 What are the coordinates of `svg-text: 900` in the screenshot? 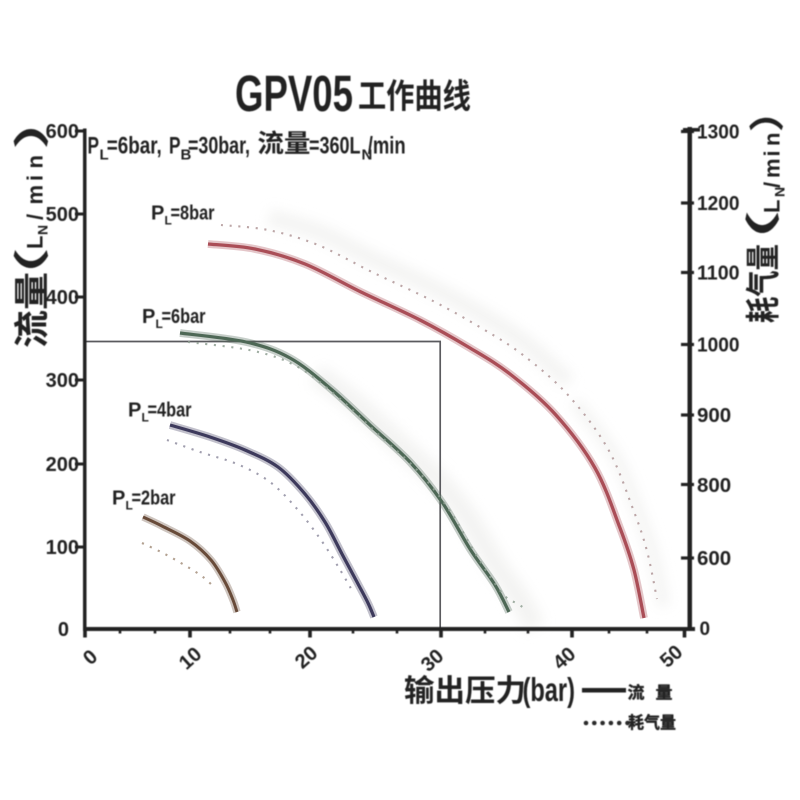 It's located at (714, 415).